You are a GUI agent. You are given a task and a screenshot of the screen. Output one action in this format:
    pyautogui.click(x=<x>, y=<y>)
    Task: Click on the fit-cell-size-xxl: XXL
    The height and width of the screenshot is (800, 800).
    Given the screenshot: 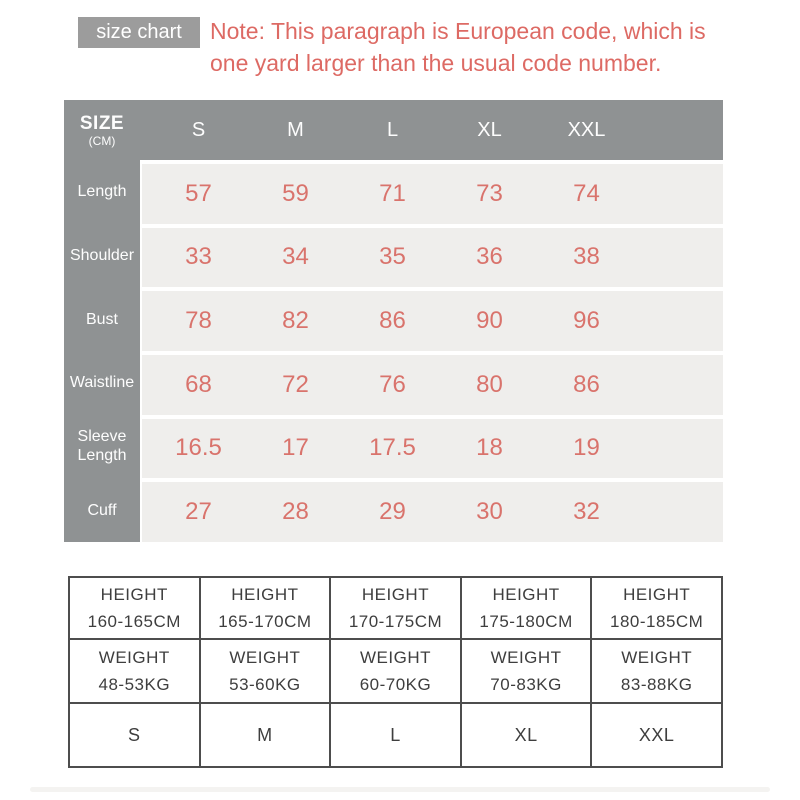 What is the action you would take?
    pyautogui.click(x=656, y=735)
    